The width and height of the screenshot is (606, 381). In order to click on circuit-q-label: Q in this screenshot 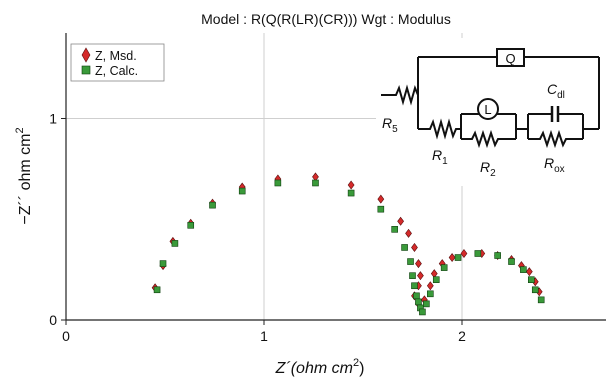, I will do `click(510, 58)`.